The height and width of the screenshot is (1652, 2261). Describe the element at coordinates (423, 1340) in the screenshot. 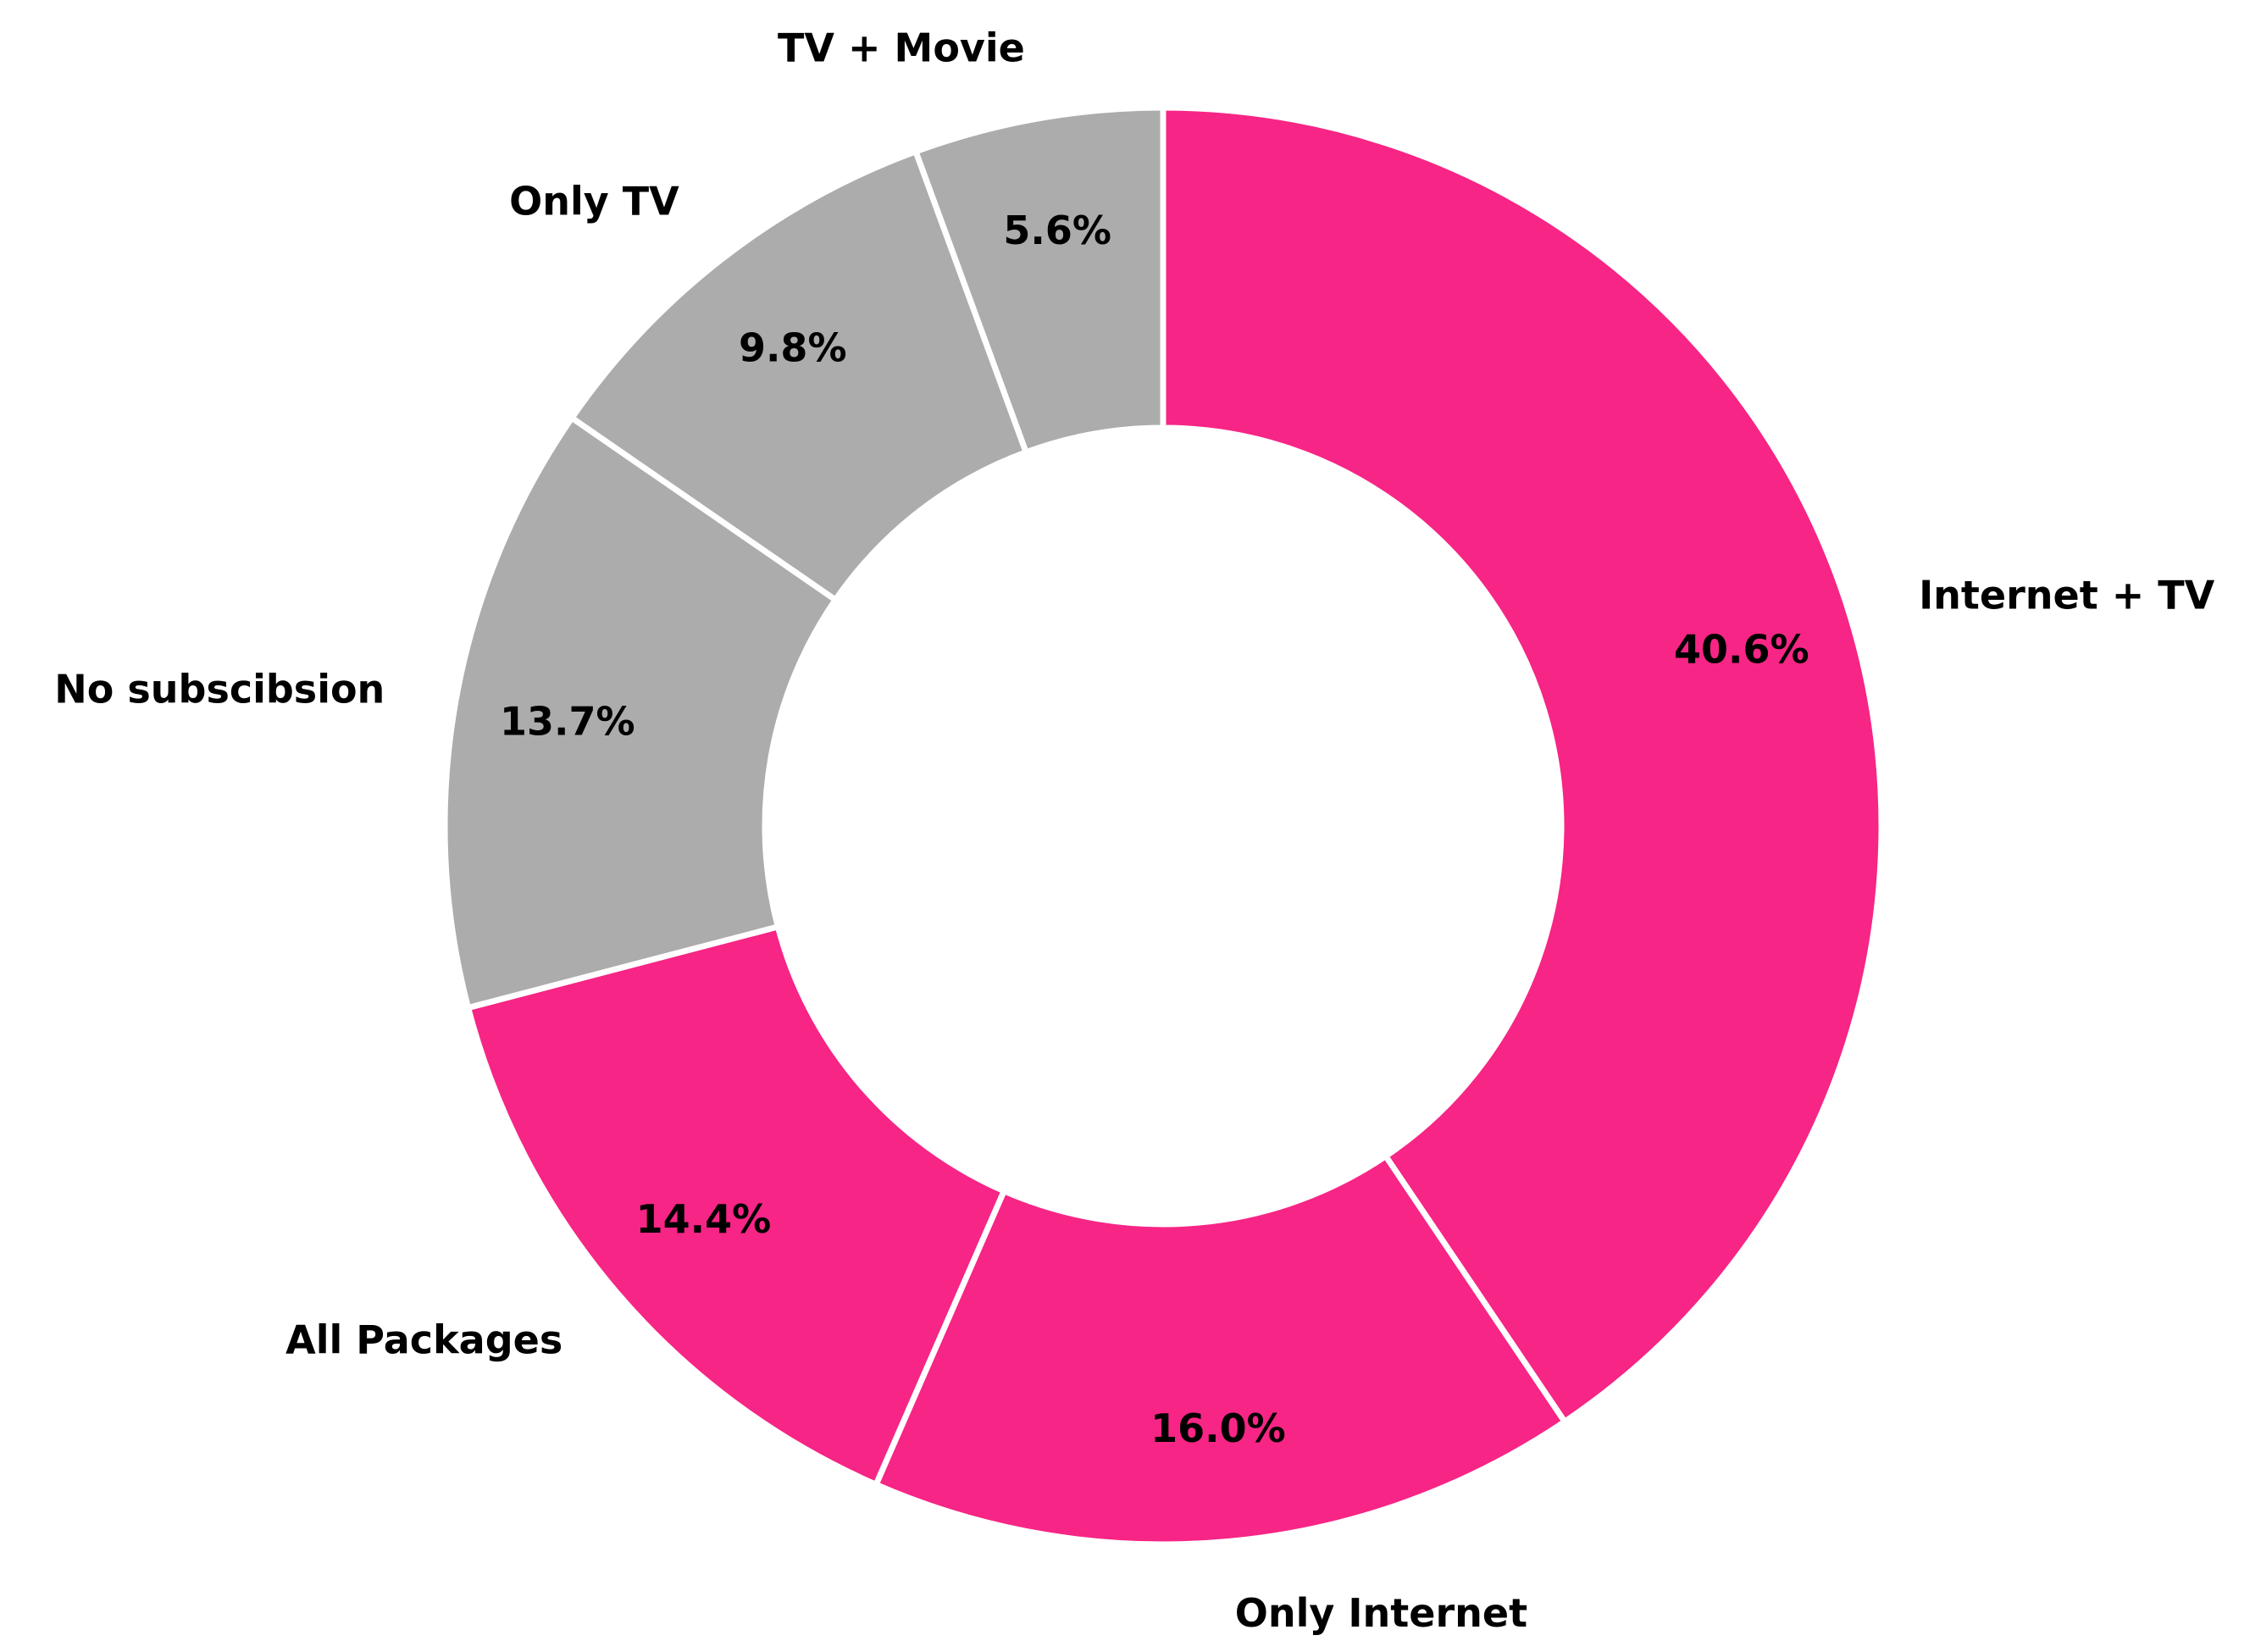

I see `category-label-all-packages: All Packages` at that location.